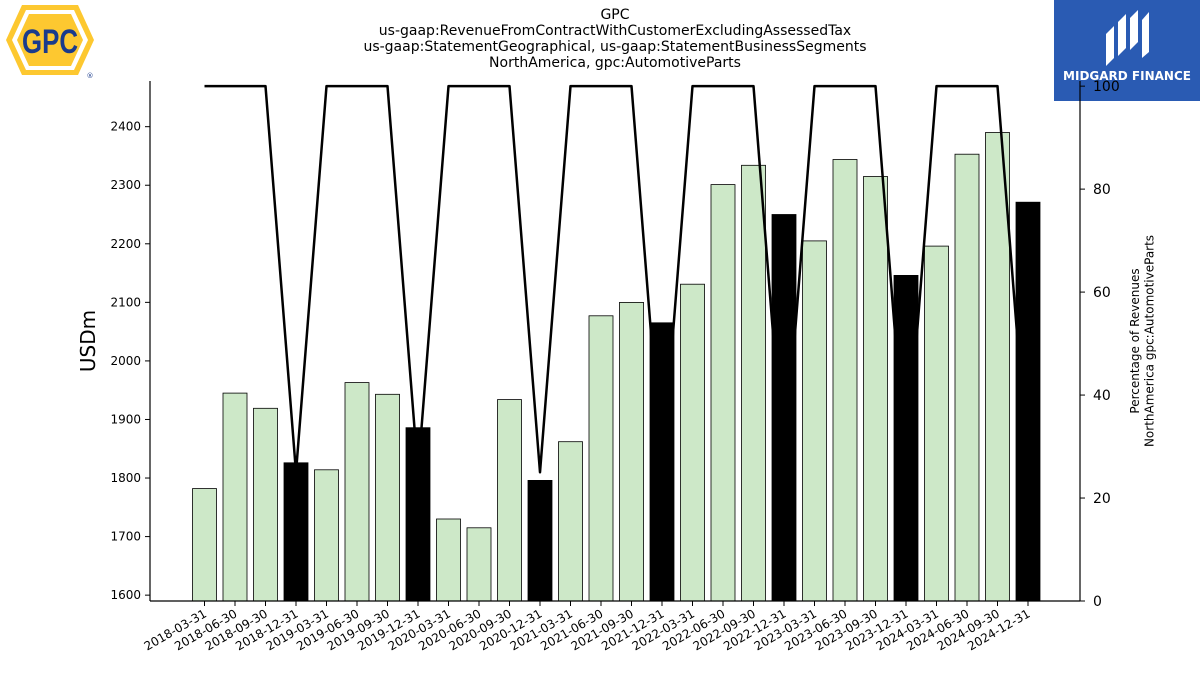 This screenshot has width=1200, height=675. I want to click on y-axis-right-label-line: NorthAmerica gpc:AutomotiveParts, so click(1150, 341).